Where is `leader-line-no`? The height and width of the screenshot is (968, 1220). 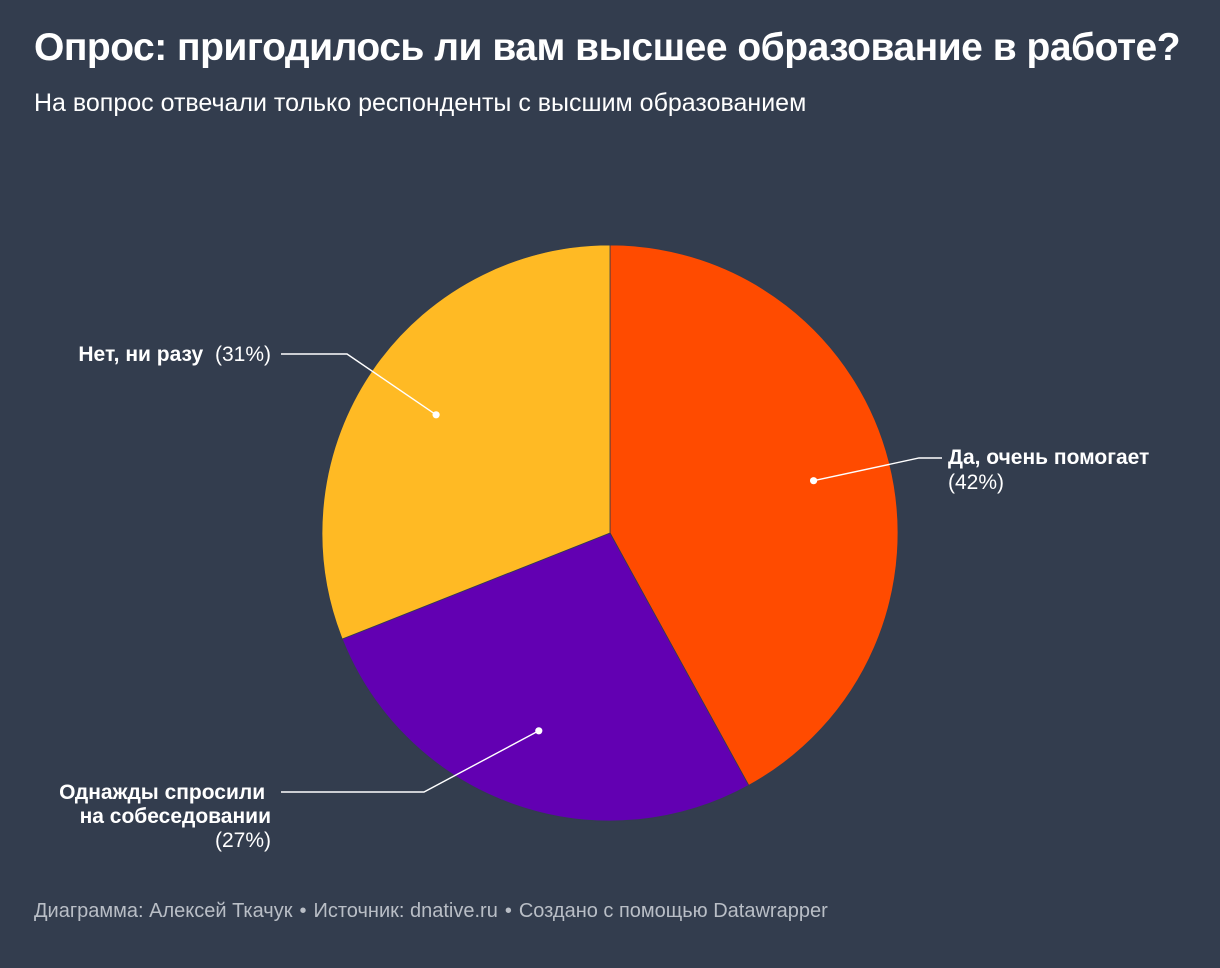 leader-line-no is located at coordinates (359, 384).